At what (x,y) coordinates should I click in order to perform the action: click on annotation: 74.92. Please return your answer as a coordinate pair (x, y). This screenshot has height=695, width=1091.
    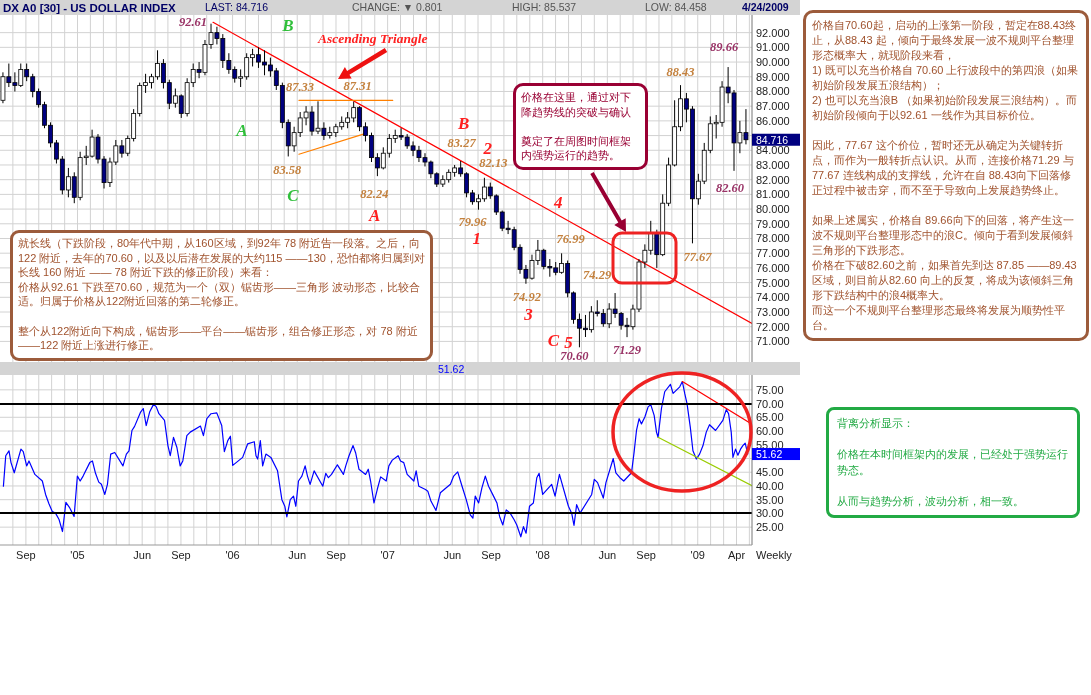
    Looking at the image, I should click on (526, 297).